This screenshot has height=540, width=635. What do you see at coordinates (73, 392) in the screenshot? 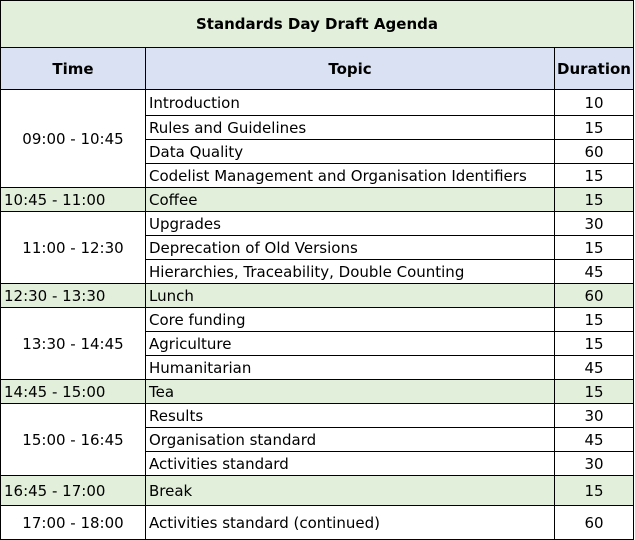
I see `time-cell: 14:45 - 15:00` at bounding box center [73, 392].